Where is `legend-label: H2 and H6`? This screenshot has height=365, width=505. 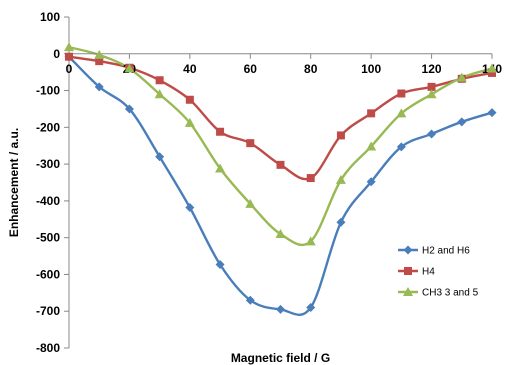 legend-label: H2 and H6 is located at coordinates (446, 251).